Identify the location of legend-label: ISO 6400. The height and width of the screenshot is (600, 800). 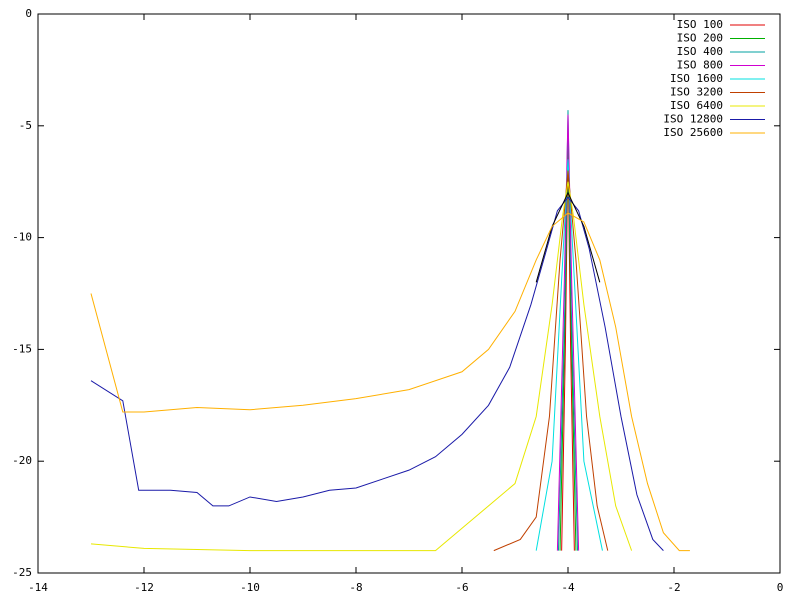
(696, 105).